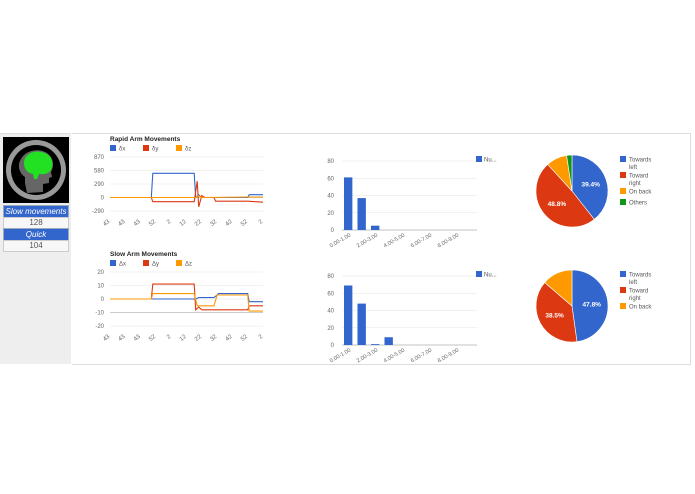 This screenshot has height=494, width=695. I want to click on slice-label: 48.8%, so click(557, 204).